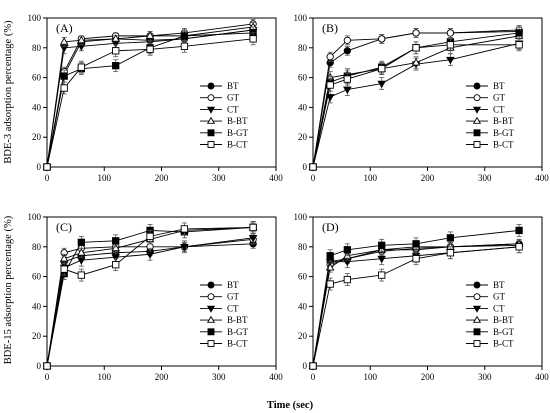  I want to click on y-axis-label-top: BDE-3 adsorption percentage (%), so click(8, 92).